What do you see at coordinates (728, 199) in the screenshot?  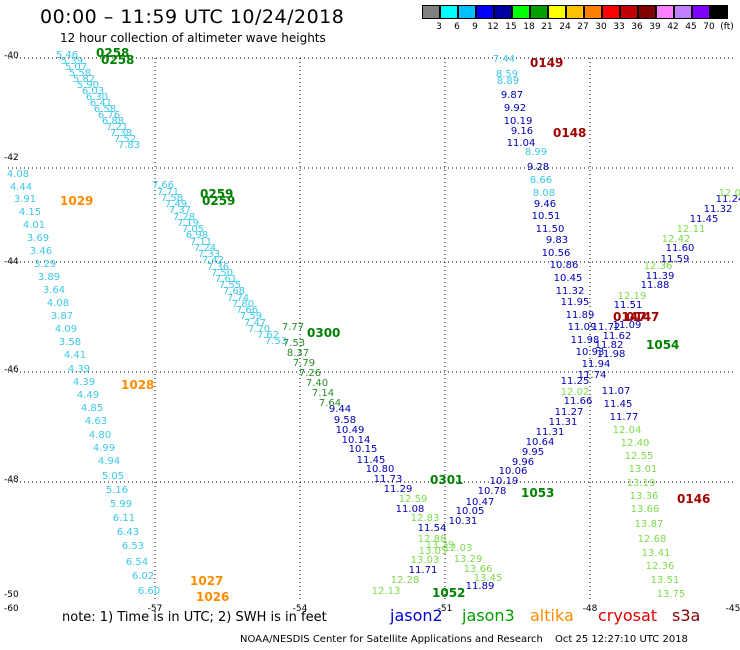 I see `wave-height-value: 11.24` at bounding box center [728, 199].